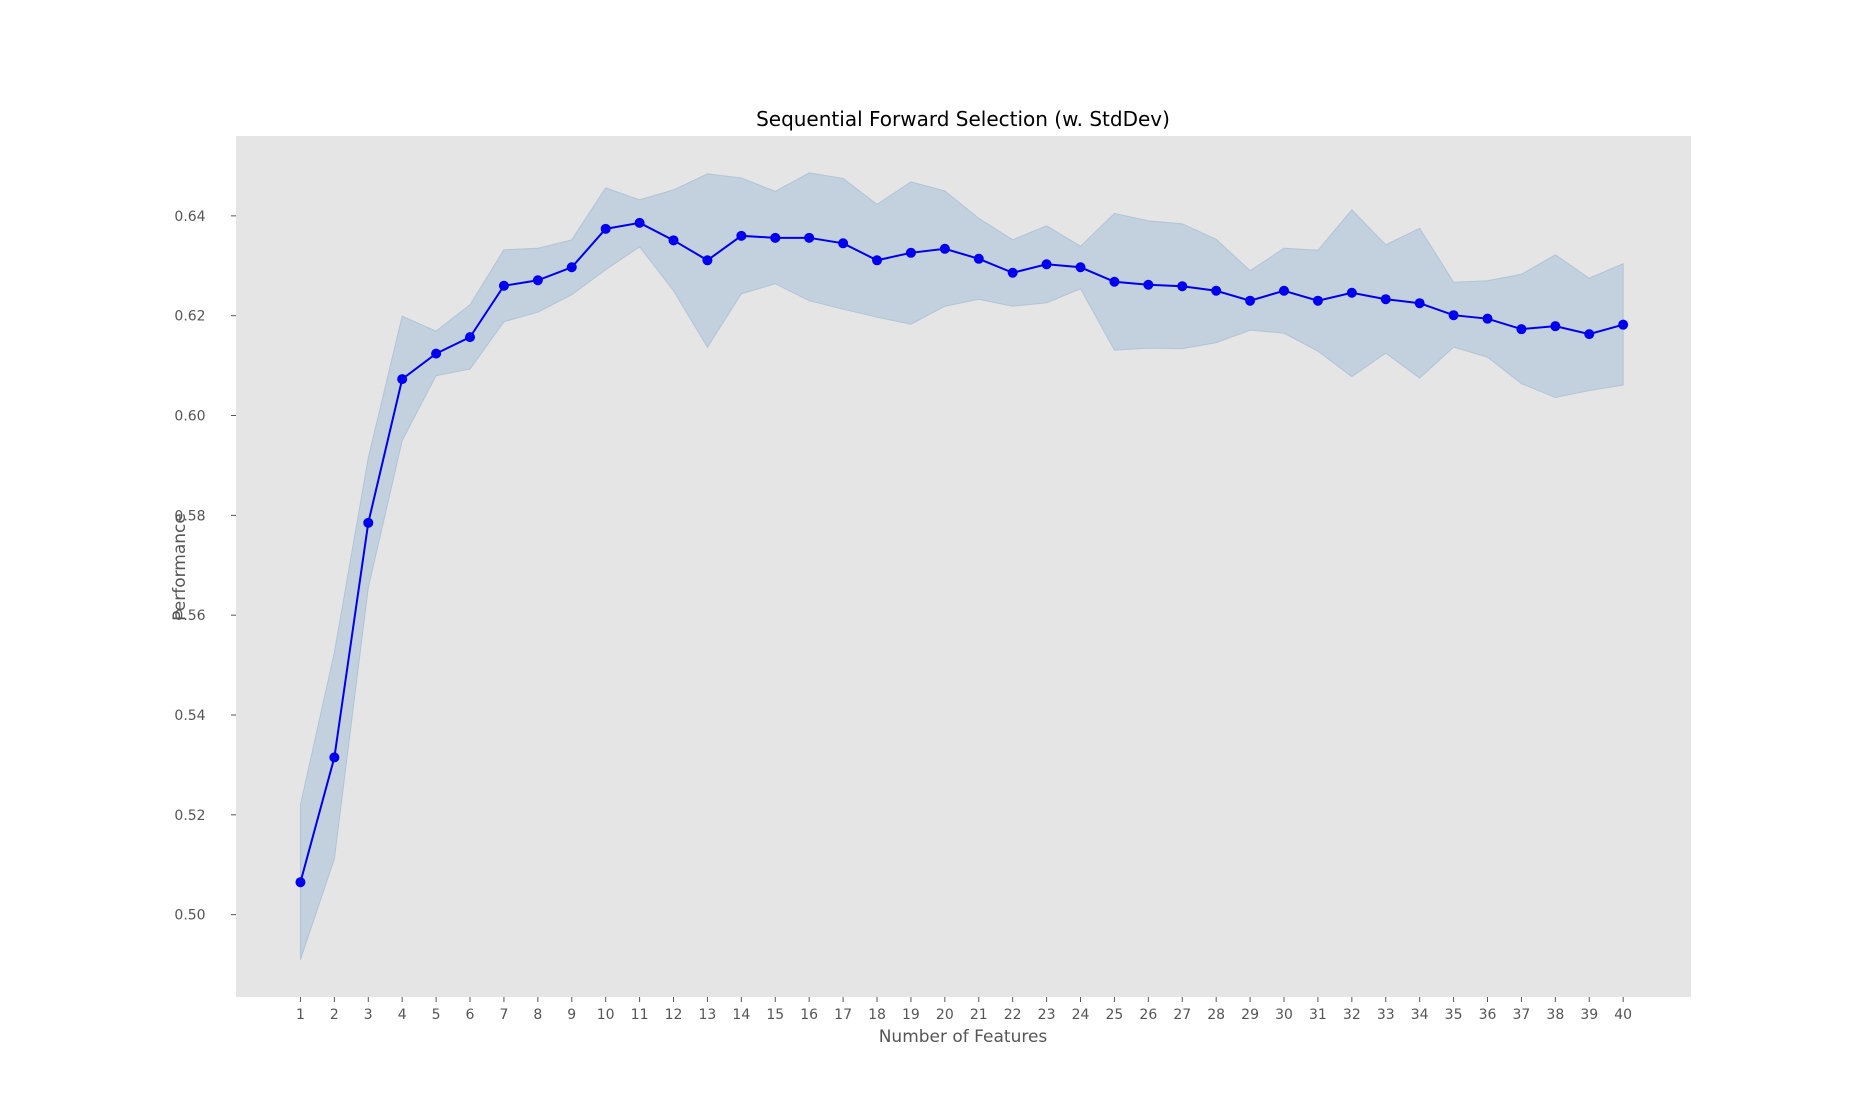 The image size is (1855, 1106). Describe the element at coordinates (775, 1015) in the screenshot. I see `x-tick-label: 15` at that location.